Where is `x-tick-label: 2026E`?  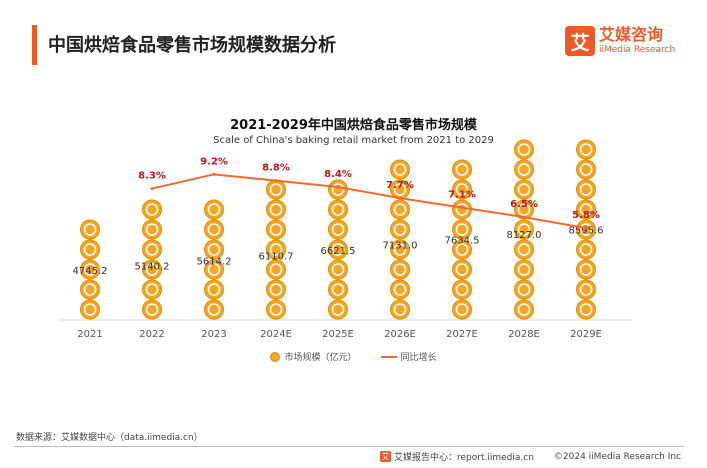 x-tick-label: 2026E is located at coordinates (400, 334).